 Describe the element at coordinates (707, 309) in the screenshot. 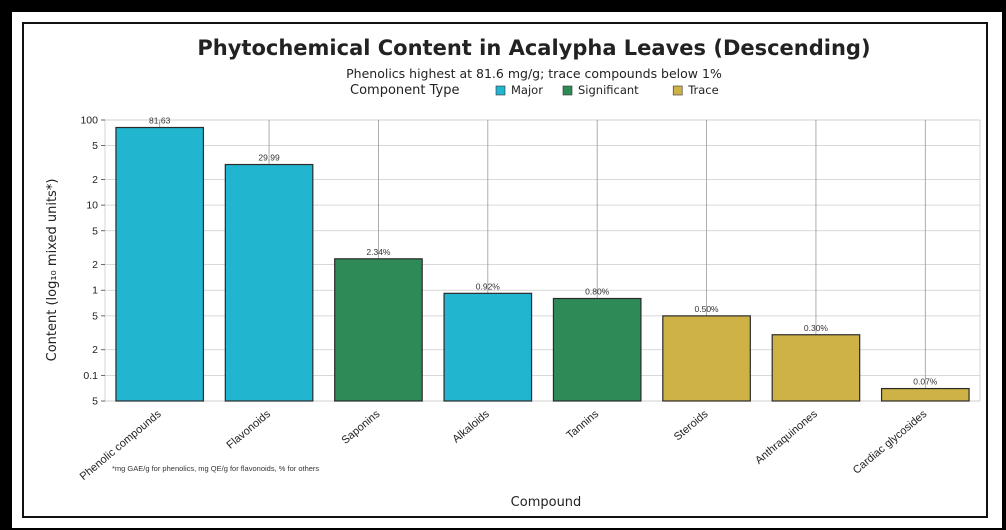

I see `bar-value-label: 0.50%` at that location.